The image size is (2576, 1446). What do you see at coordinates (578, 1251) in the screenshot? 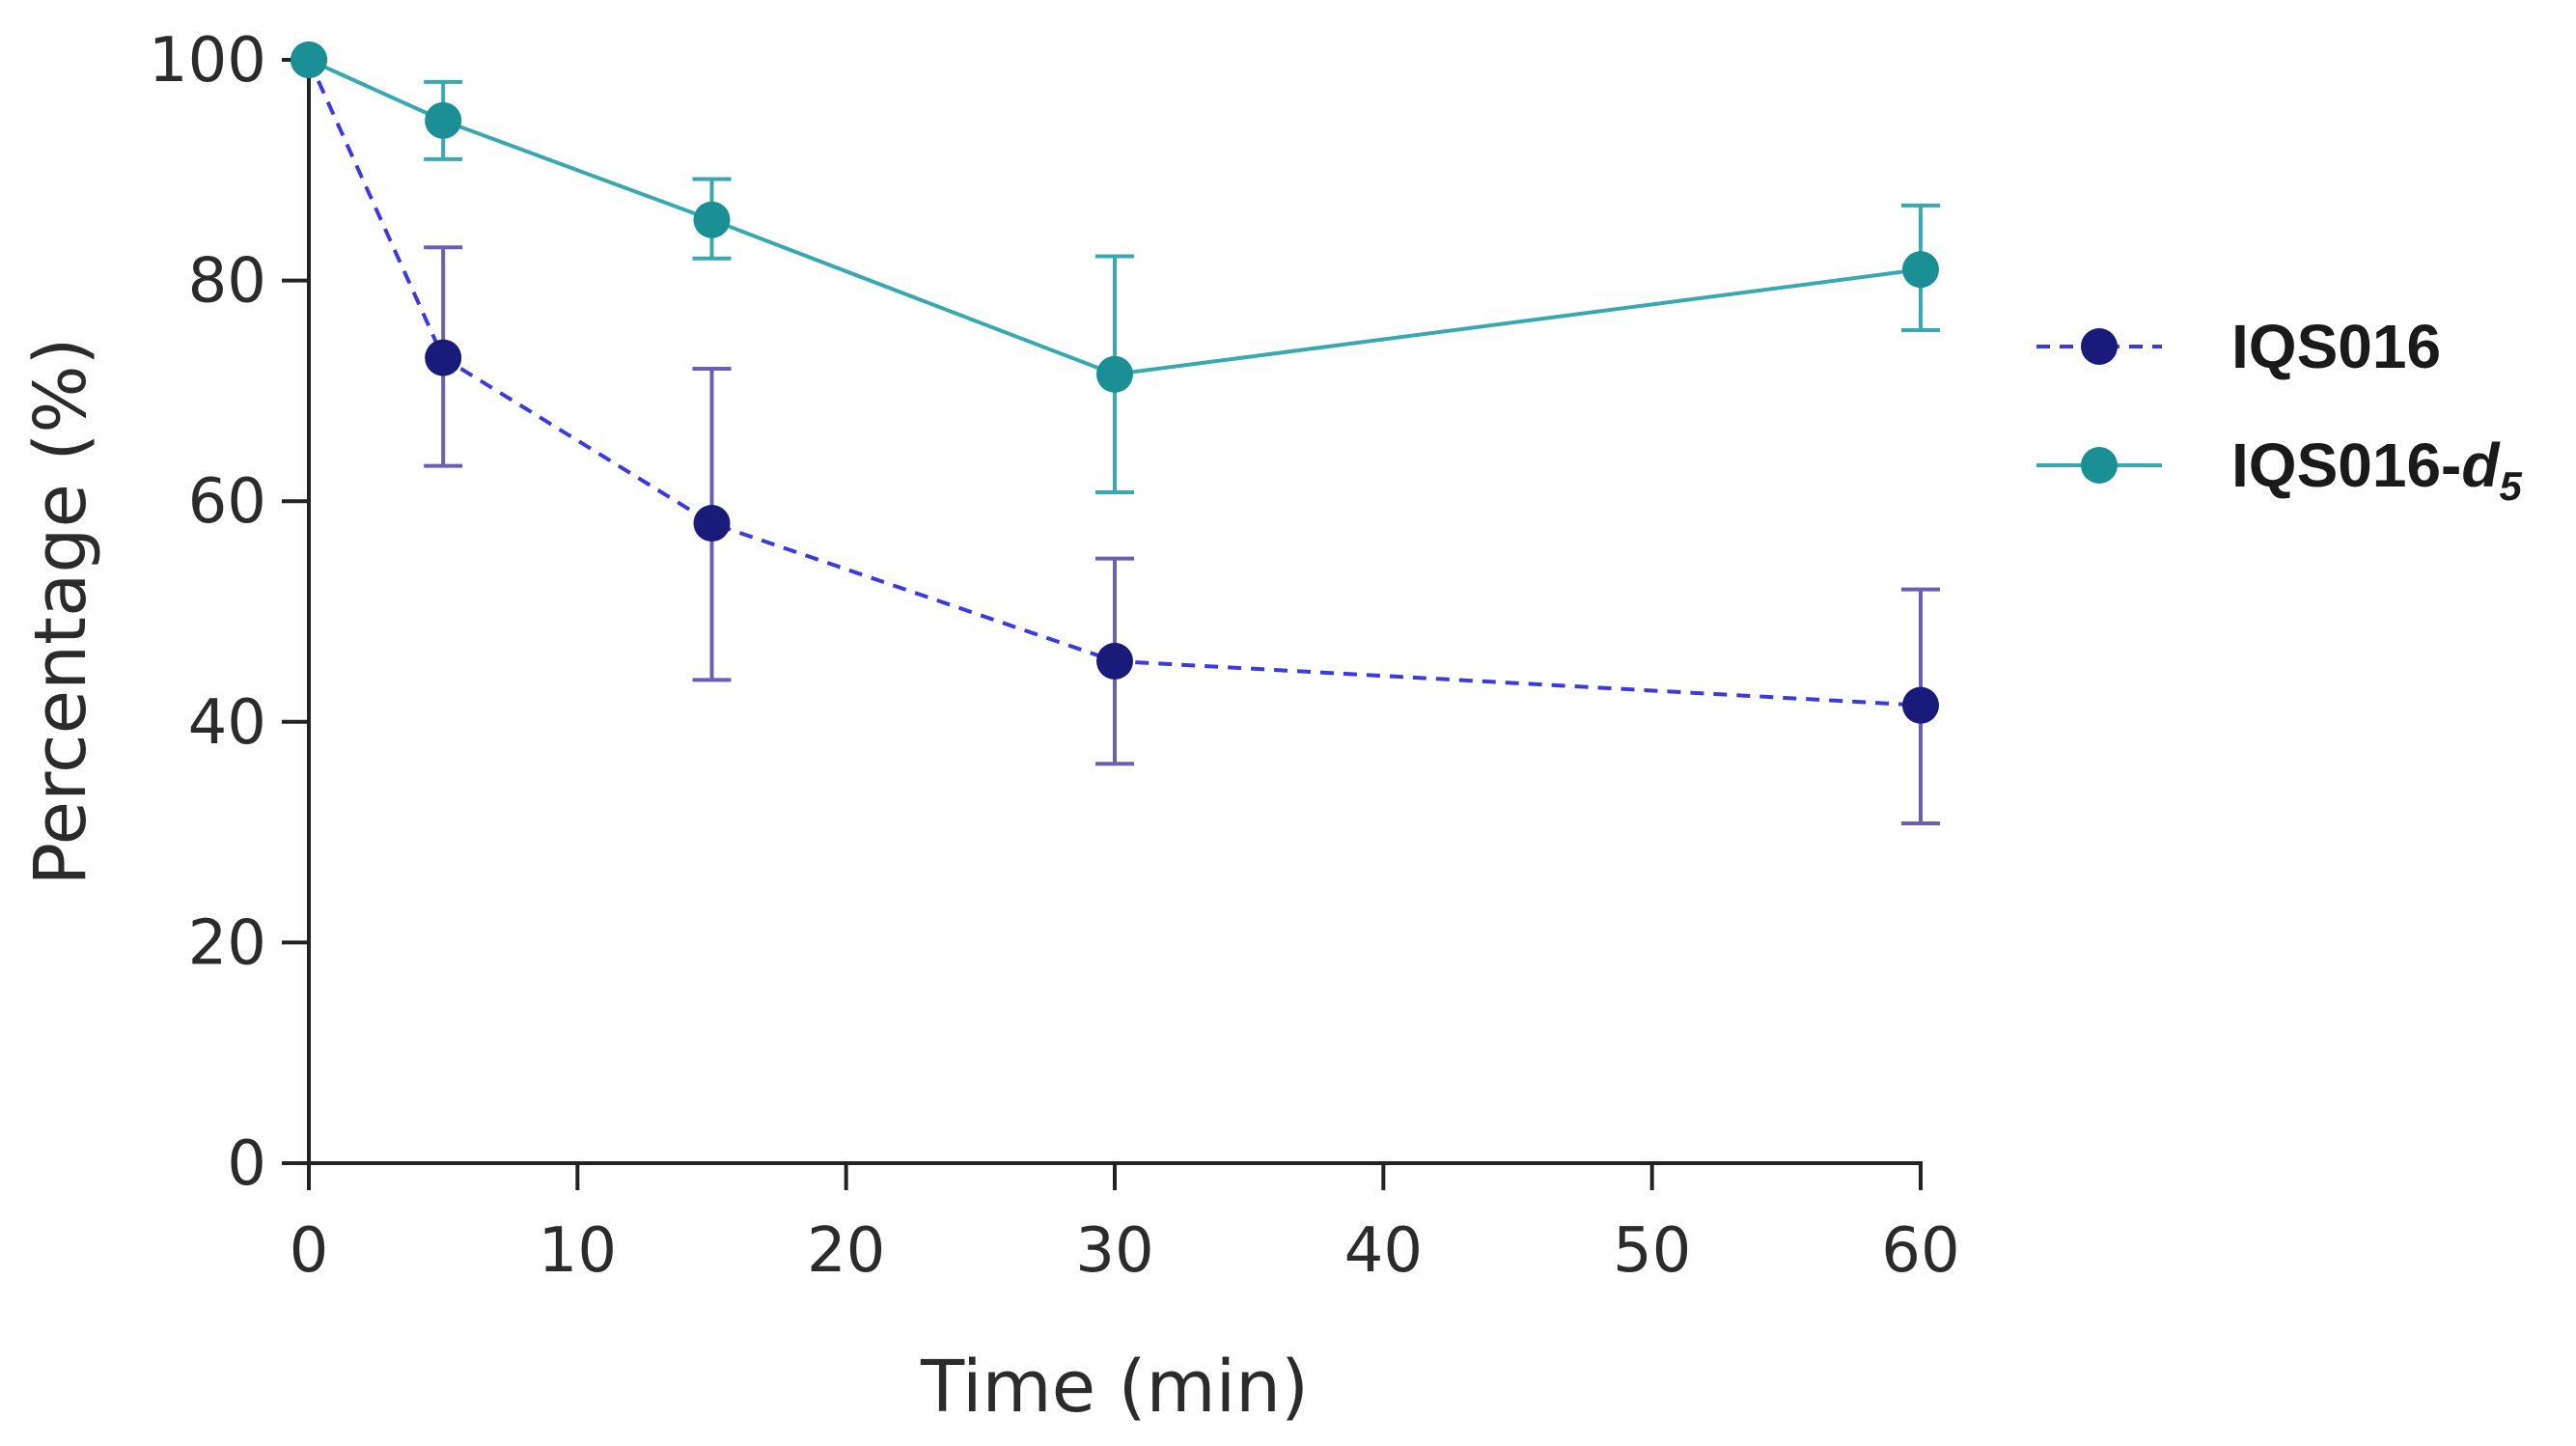
I see `x-tick-label: 10` at bounding box center [578, 1251].